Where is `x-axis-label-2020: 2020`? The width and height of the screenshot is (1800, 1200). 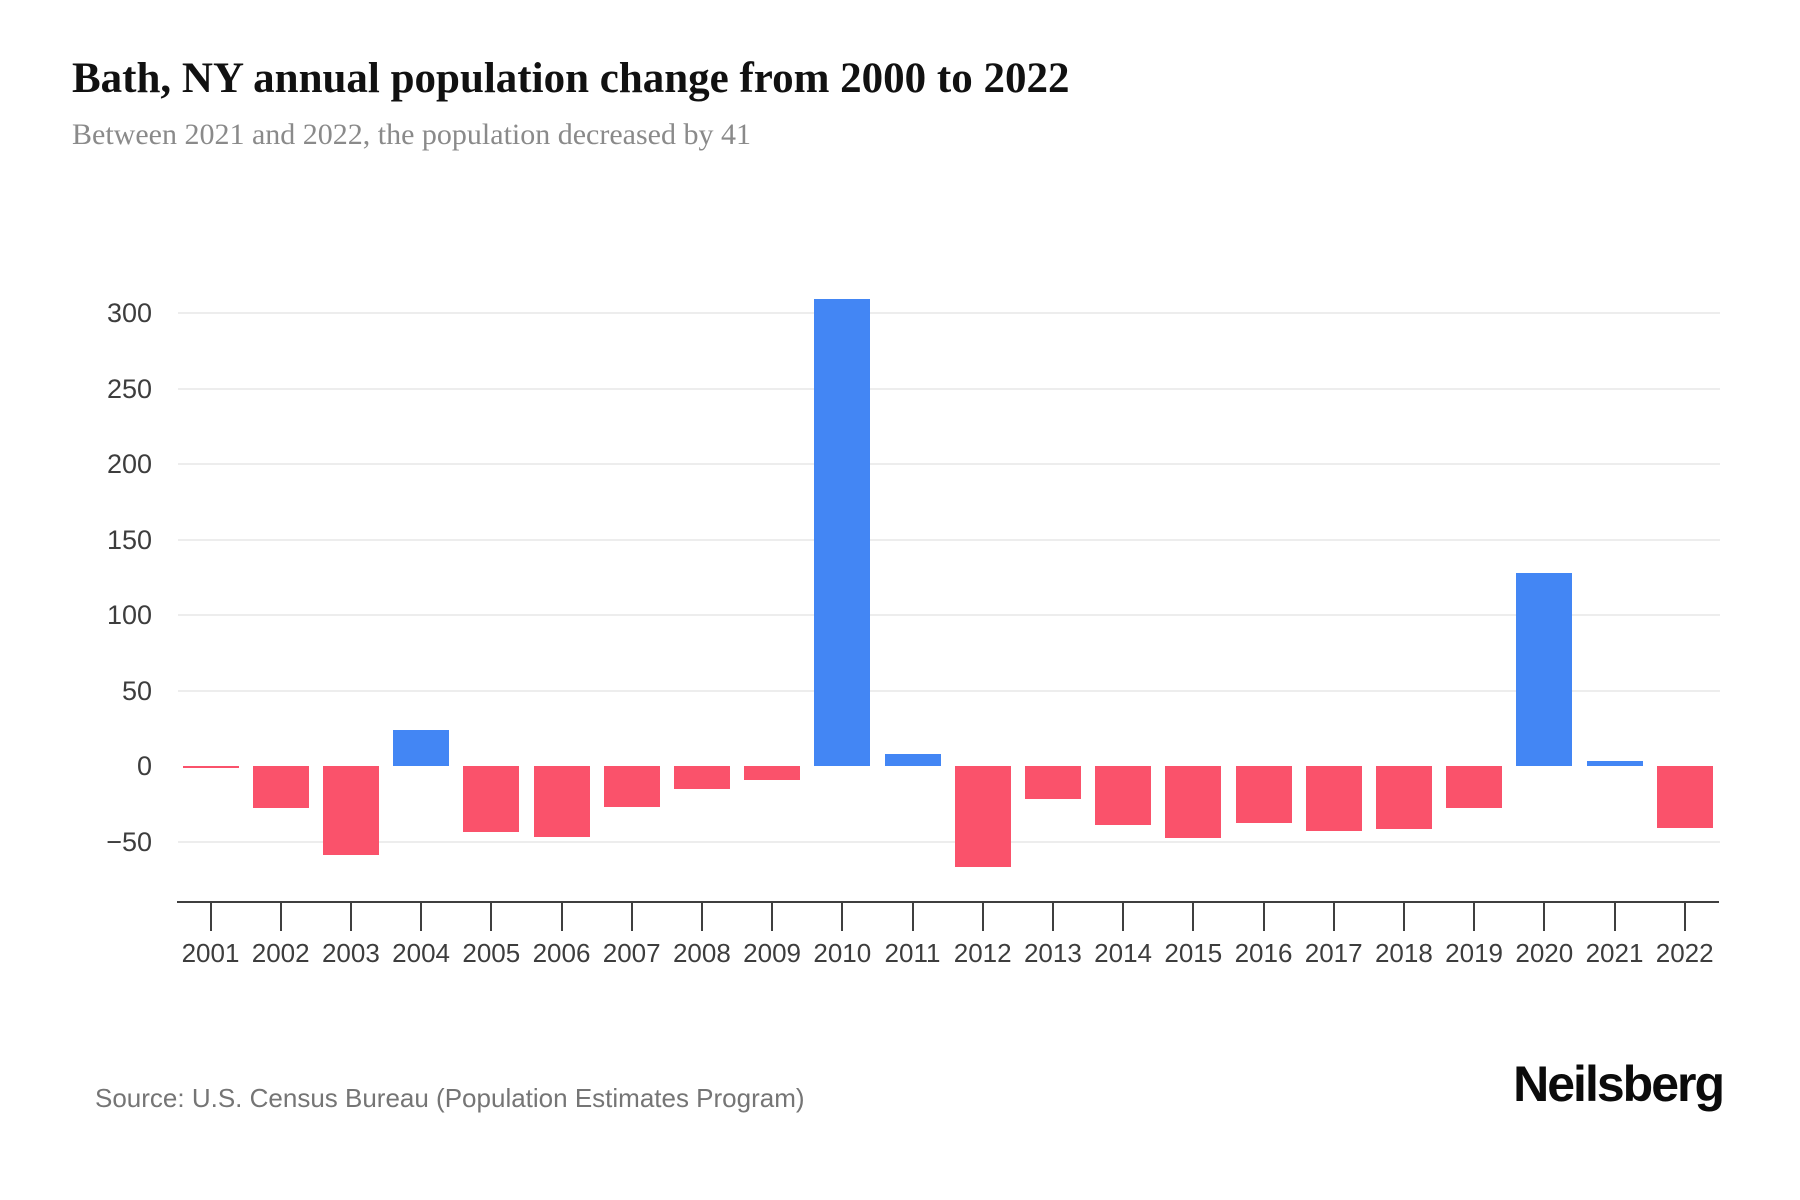 x-axis-label-2020: 2020 is located at coordinates (1544, 953).